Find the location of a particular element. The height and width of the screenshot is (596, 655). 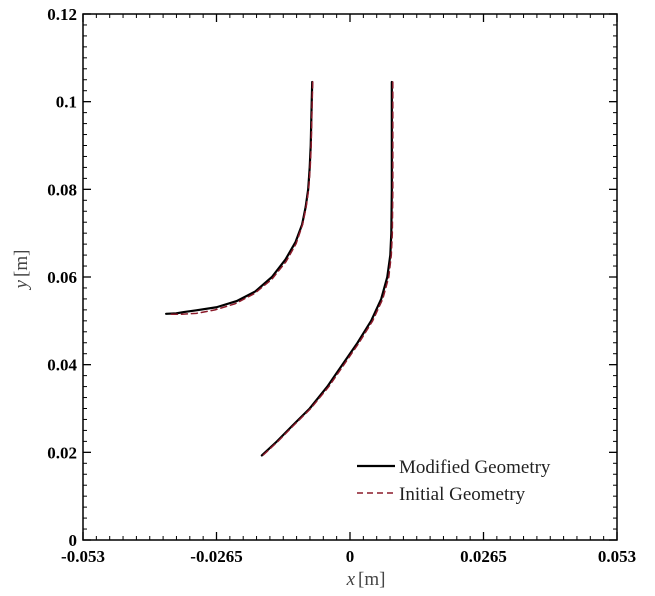

x-axis-label: x [m] is located at coordinates (366, 579).